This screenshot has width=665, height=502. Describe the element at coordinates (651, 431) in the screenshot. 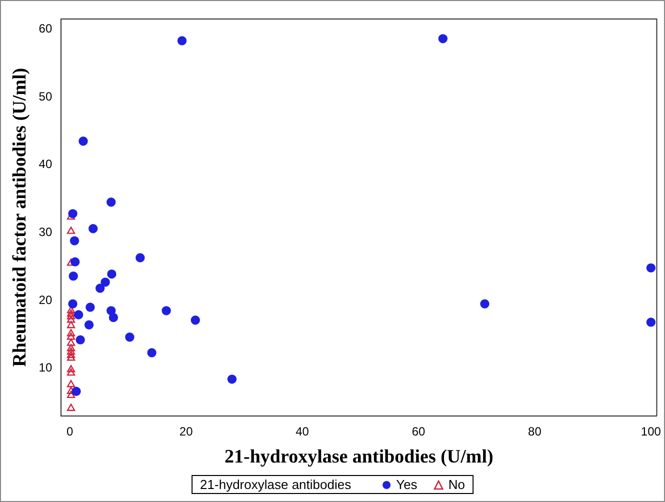

I see `x-tick-label: 100` at that location.